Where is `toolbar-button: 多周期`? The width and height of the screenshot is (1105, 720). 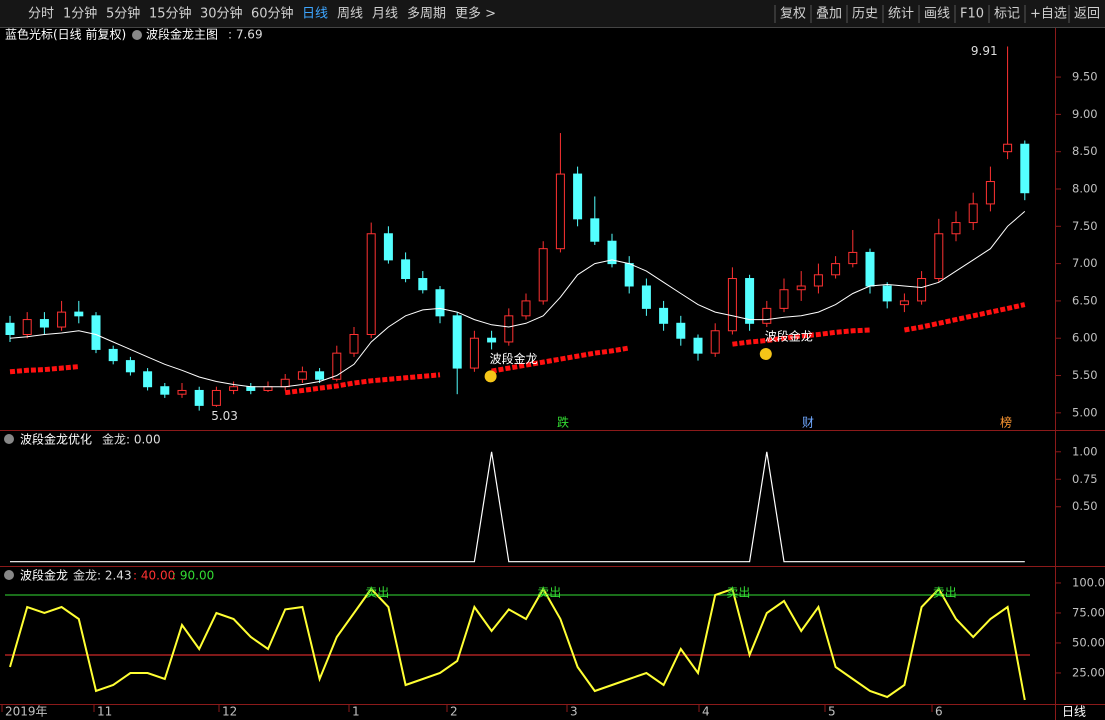
toolbar-button: 多周期 is located at coordinates (426, 14).